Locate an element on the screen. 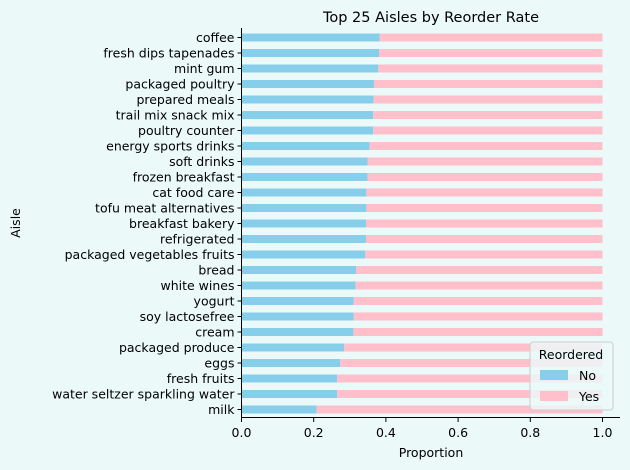 Image resolution: width=630 pixels, height=470 pixels. x-tick-label: 0.8 is located at coordinates (530, 432).